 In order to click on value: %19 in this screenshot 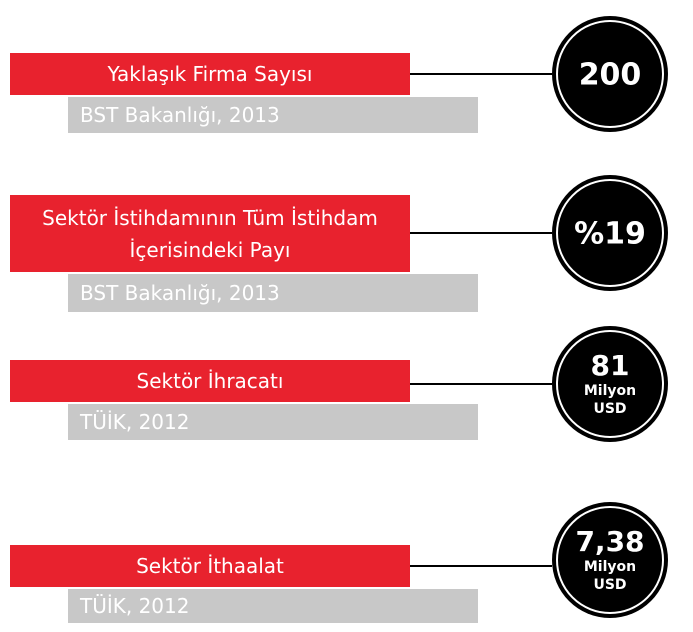, I will do `click(610, 234)`.